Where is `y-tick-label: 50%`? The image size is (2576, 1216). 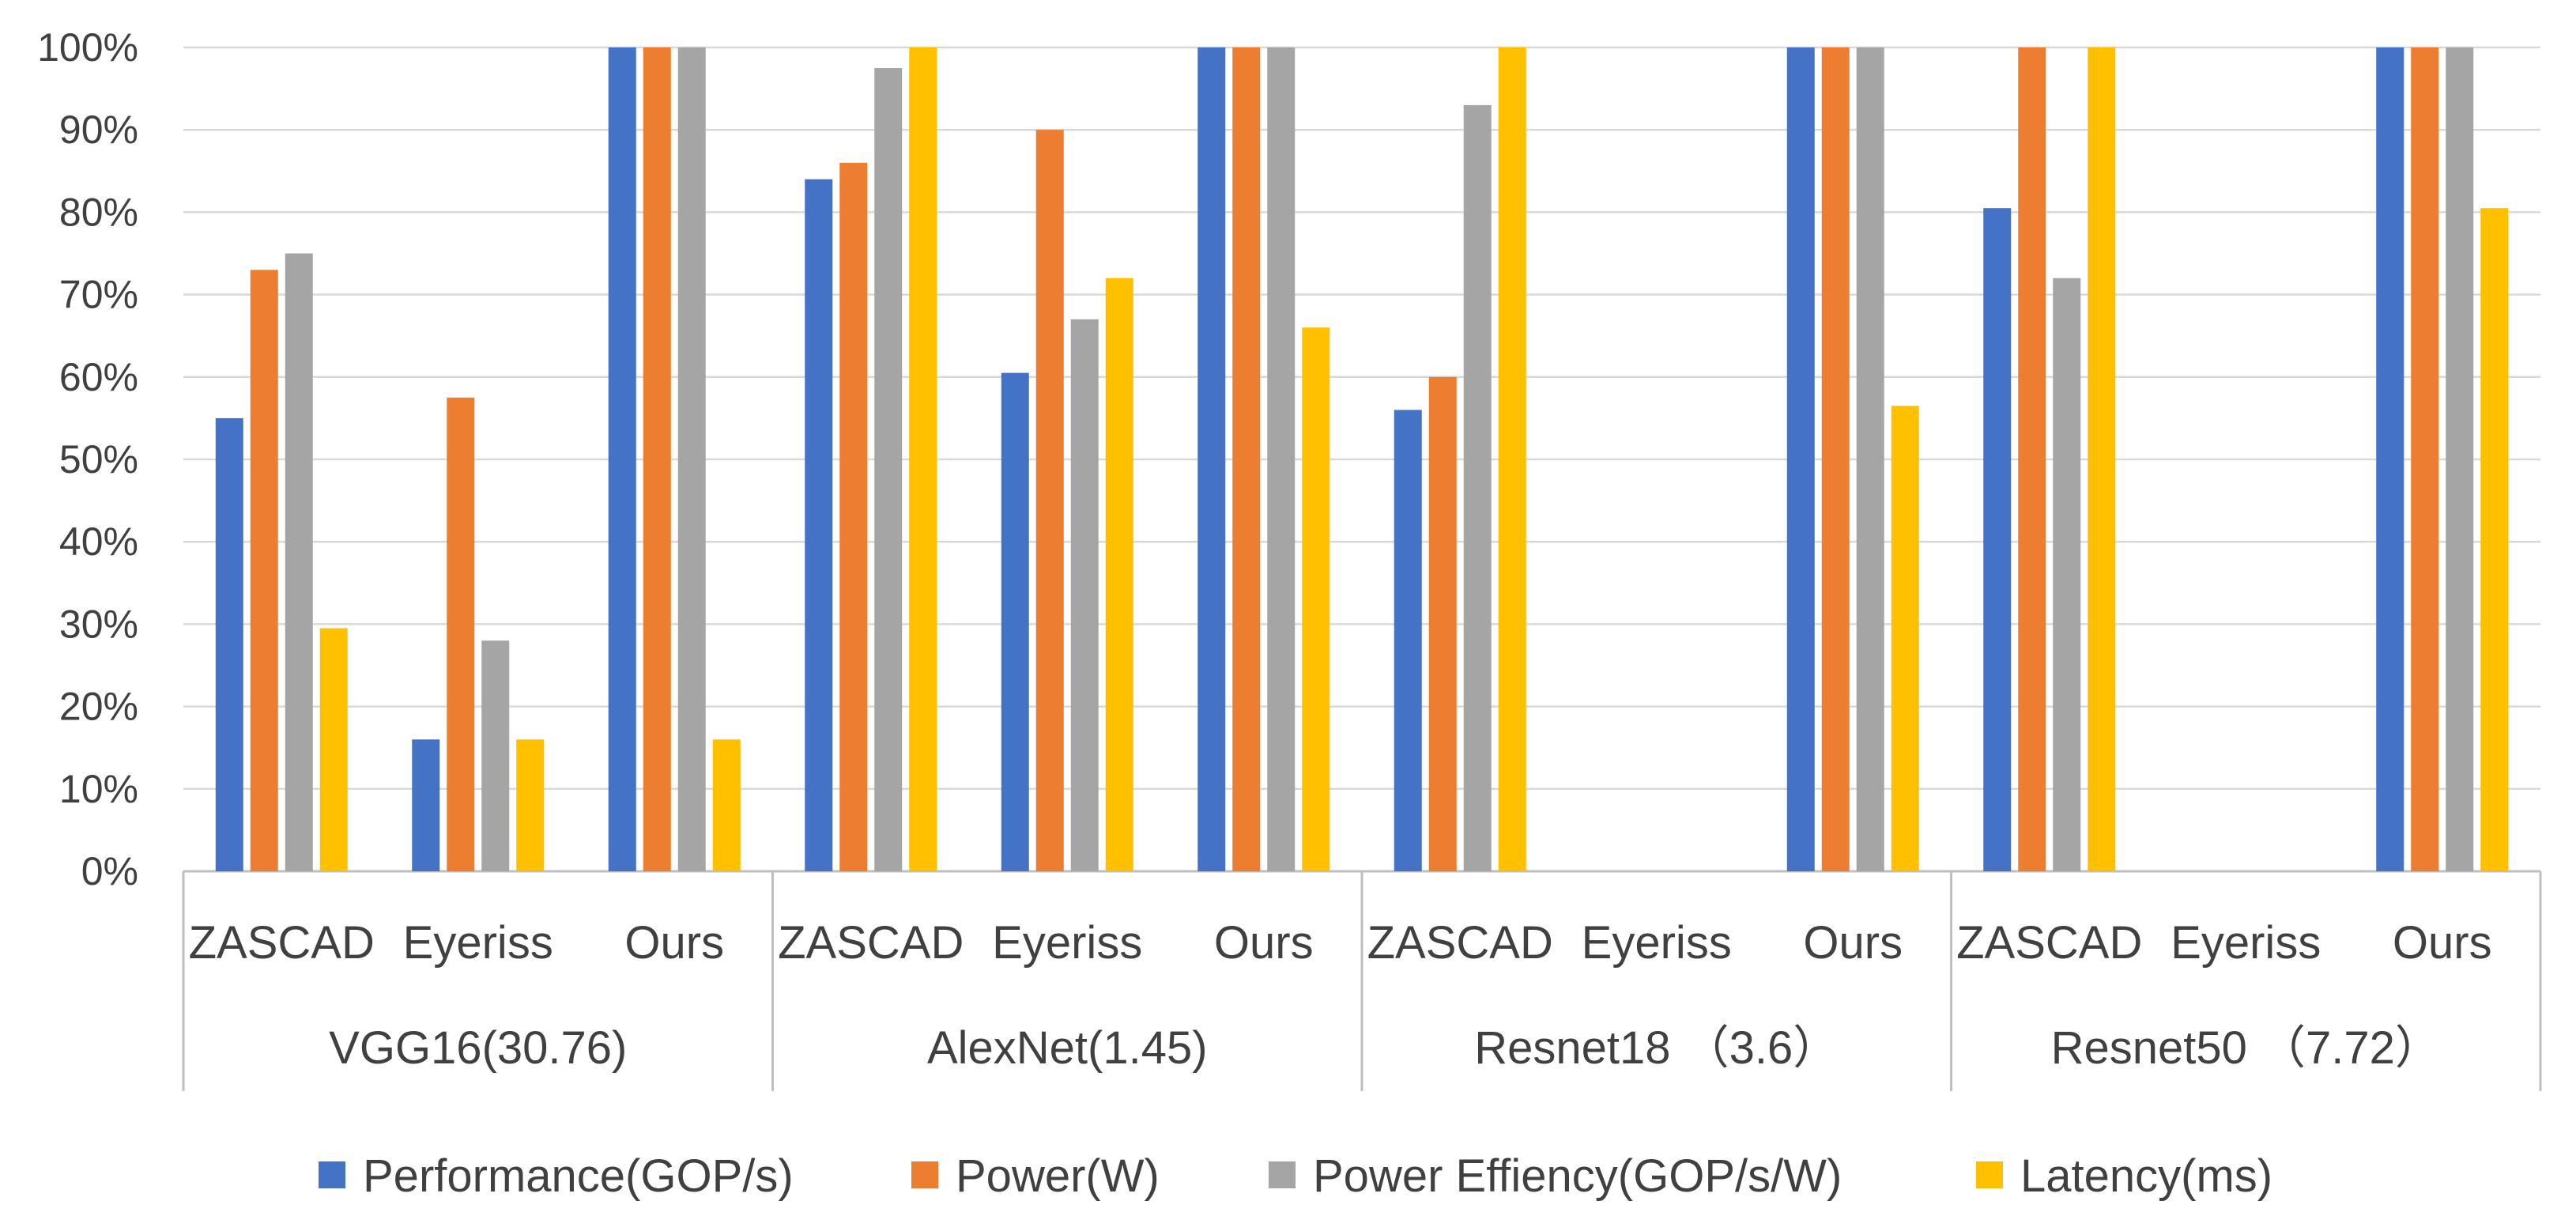 y-tick-label: 50% is located at coordinates (98, 459).